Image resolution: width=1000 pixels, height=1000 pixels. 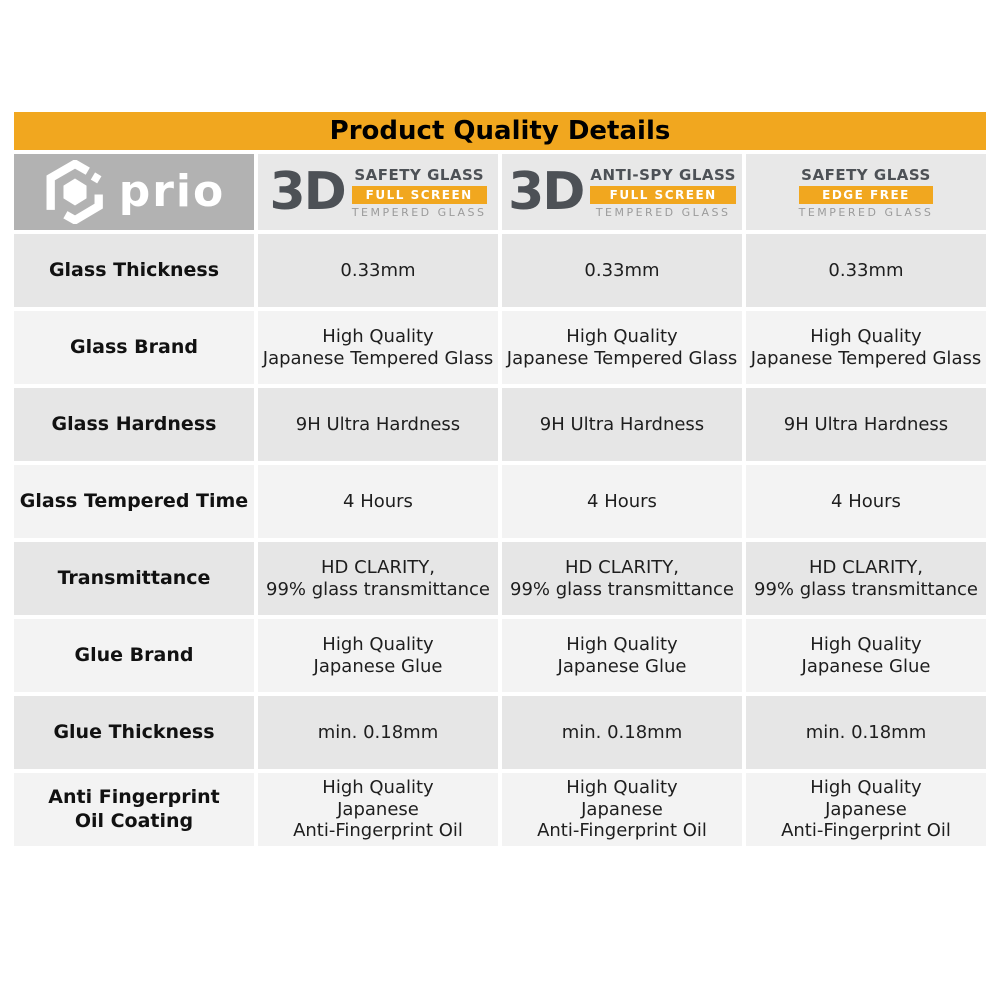 What do you see at coordinates (172, 191) in the screenshot?
I see `brand-name: prio` at bounding box center [172, 191].